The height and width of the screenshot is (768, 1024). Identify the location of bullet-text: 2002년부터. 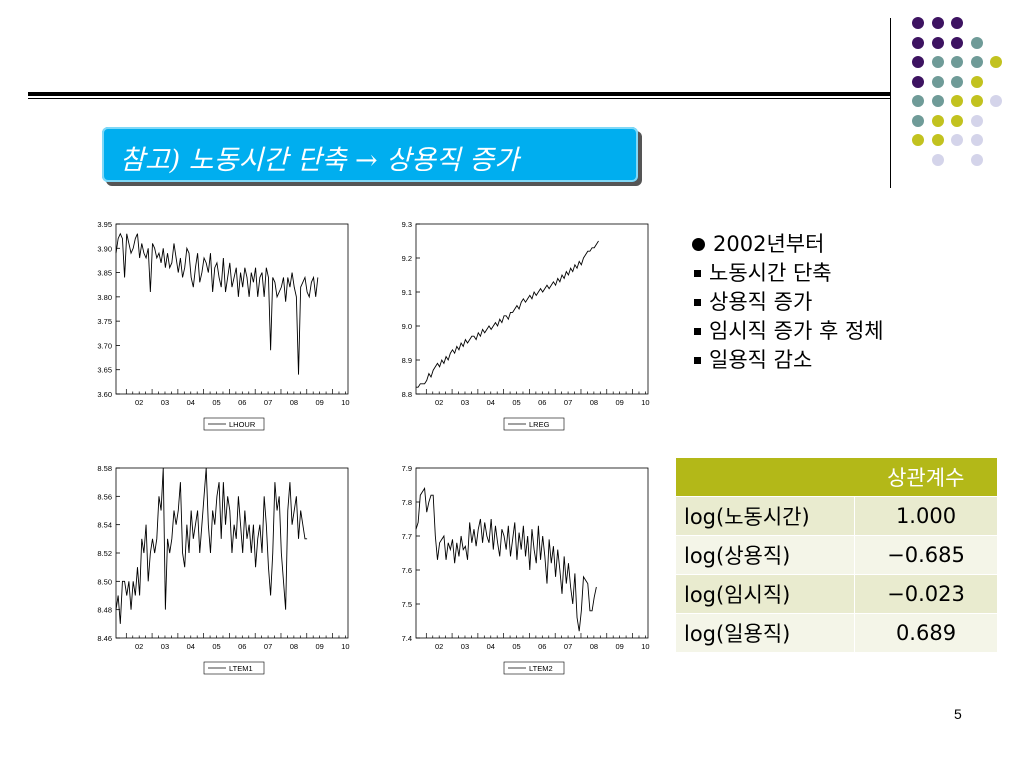
(769, 244).